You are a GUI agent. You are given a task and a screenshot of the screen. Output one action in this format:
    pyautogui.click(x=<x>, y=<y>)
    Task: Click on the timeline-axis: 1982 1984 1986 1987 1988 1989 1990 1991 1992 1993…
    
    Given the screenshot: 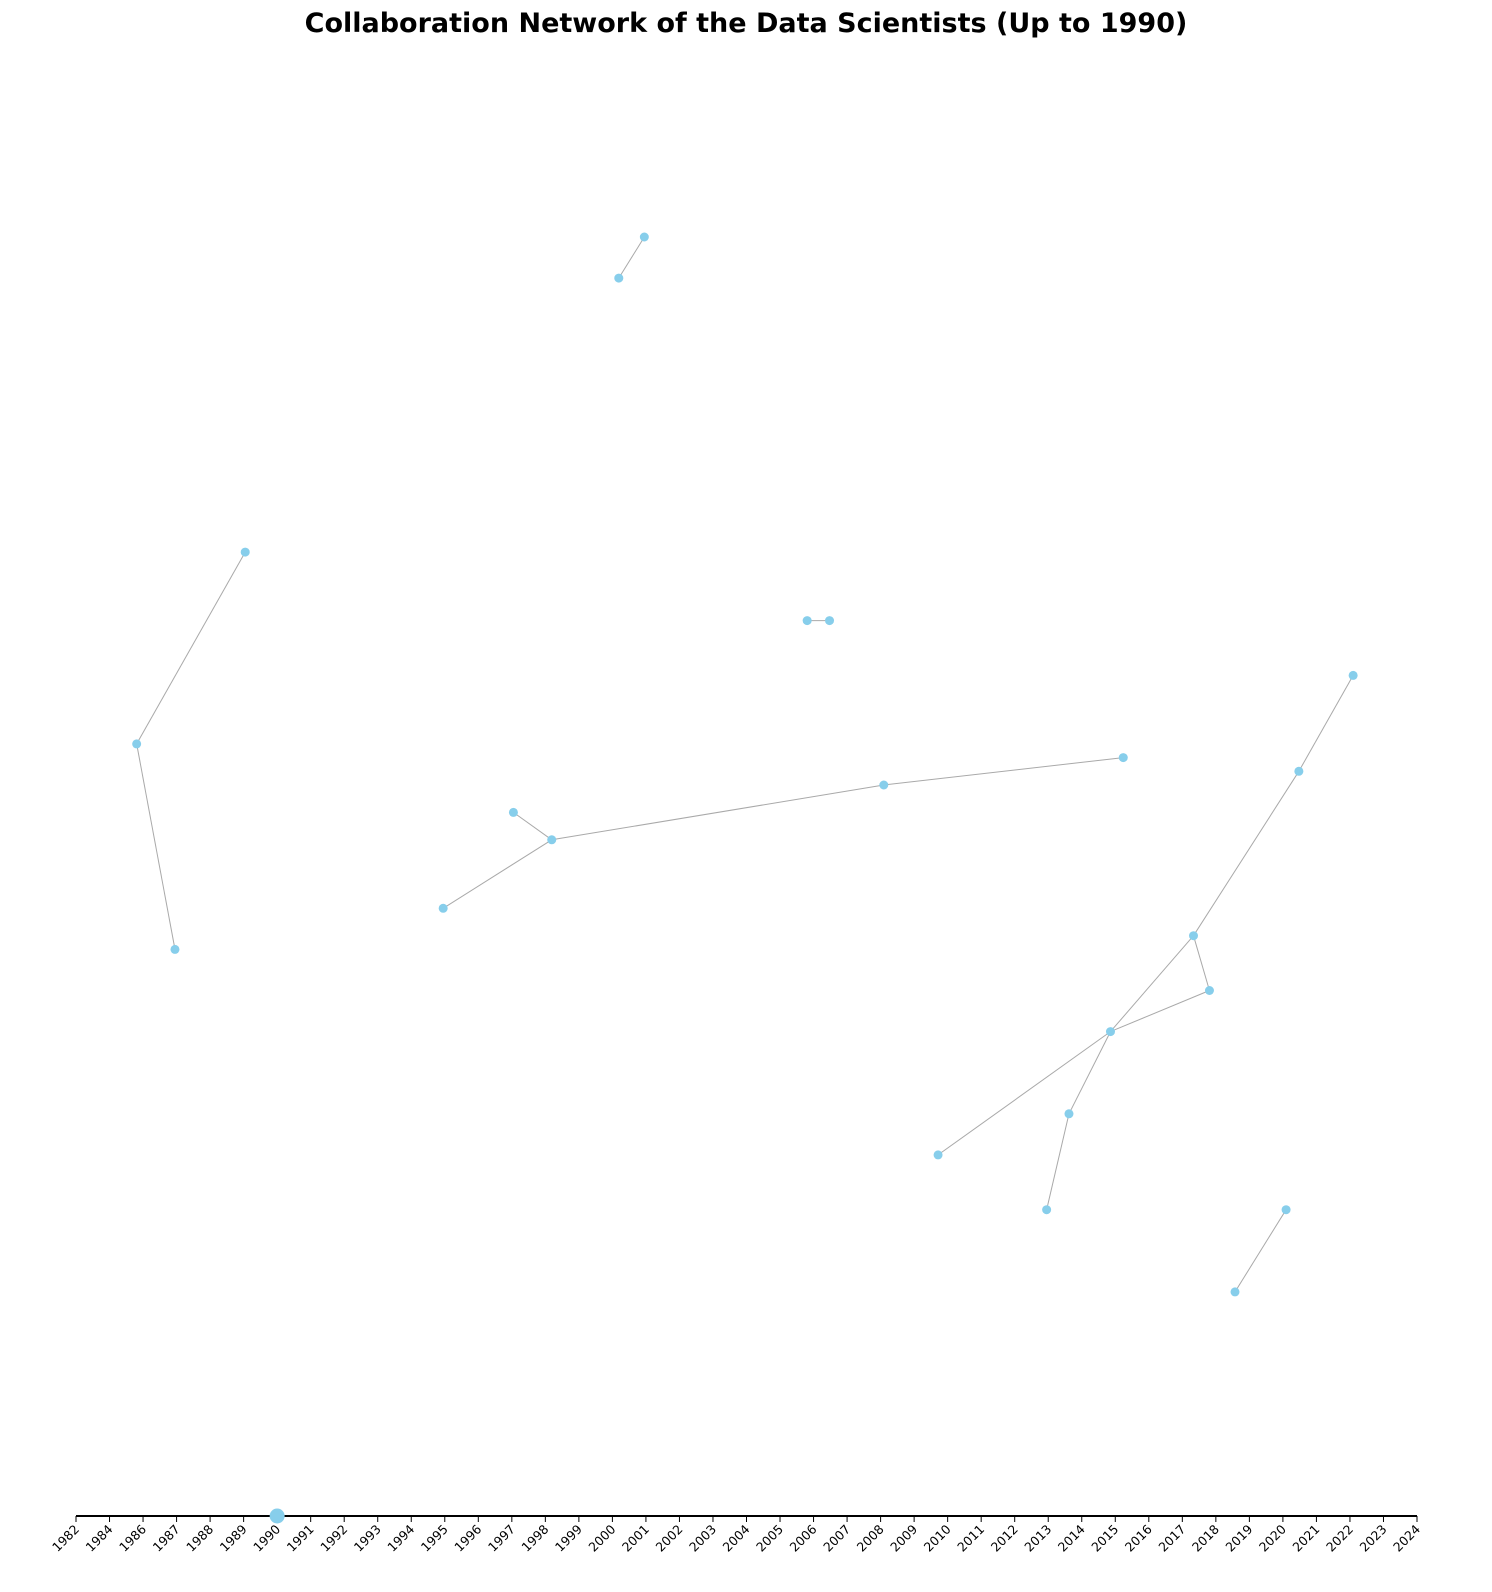 What is the action you would take?
    pyautogui.click(x=736, y=1531)
    